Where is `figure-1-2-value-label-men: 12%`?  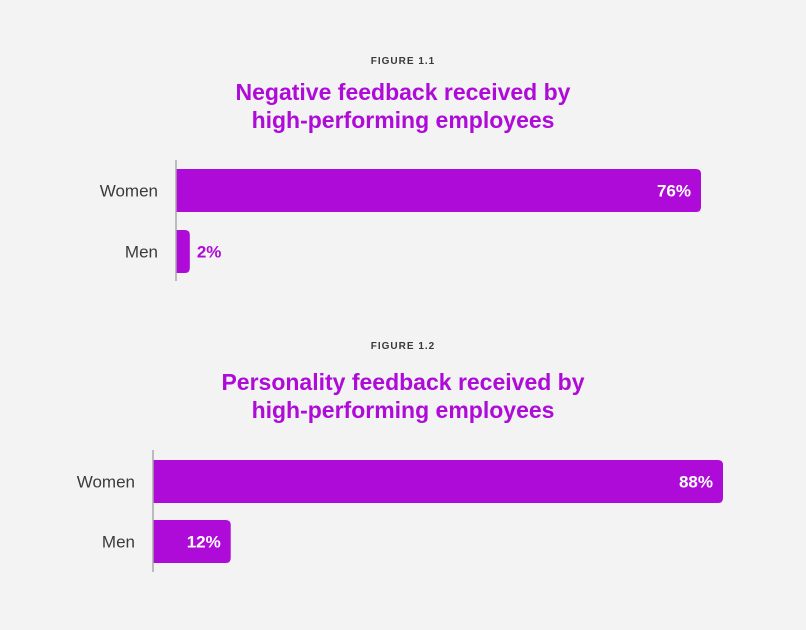 figure-1-2-value-label-men: 12% is located at coordinates (204, 542).